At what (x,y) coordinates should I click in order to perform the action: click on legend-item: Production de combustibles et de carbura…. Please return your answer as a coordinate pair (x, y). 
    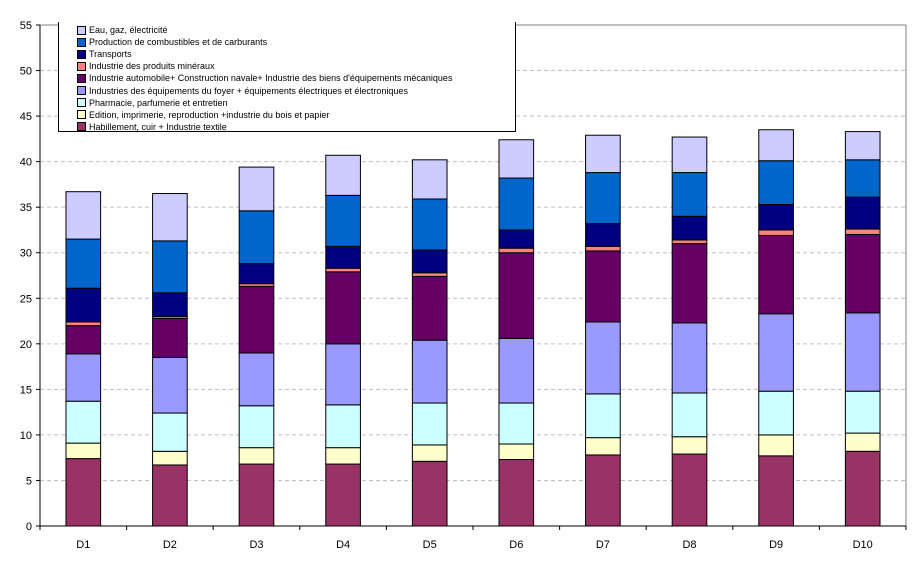
    Looking at the image, I should click on (296, 42).